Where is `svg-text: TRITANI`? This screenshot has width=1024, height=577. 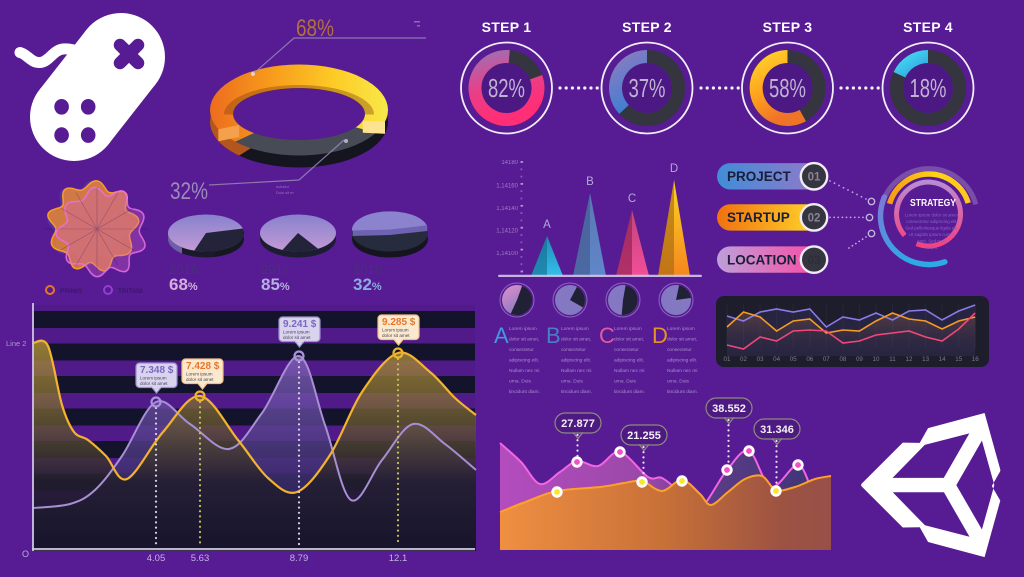
svg-text: TRITANI is located at coordinates (130, 291).